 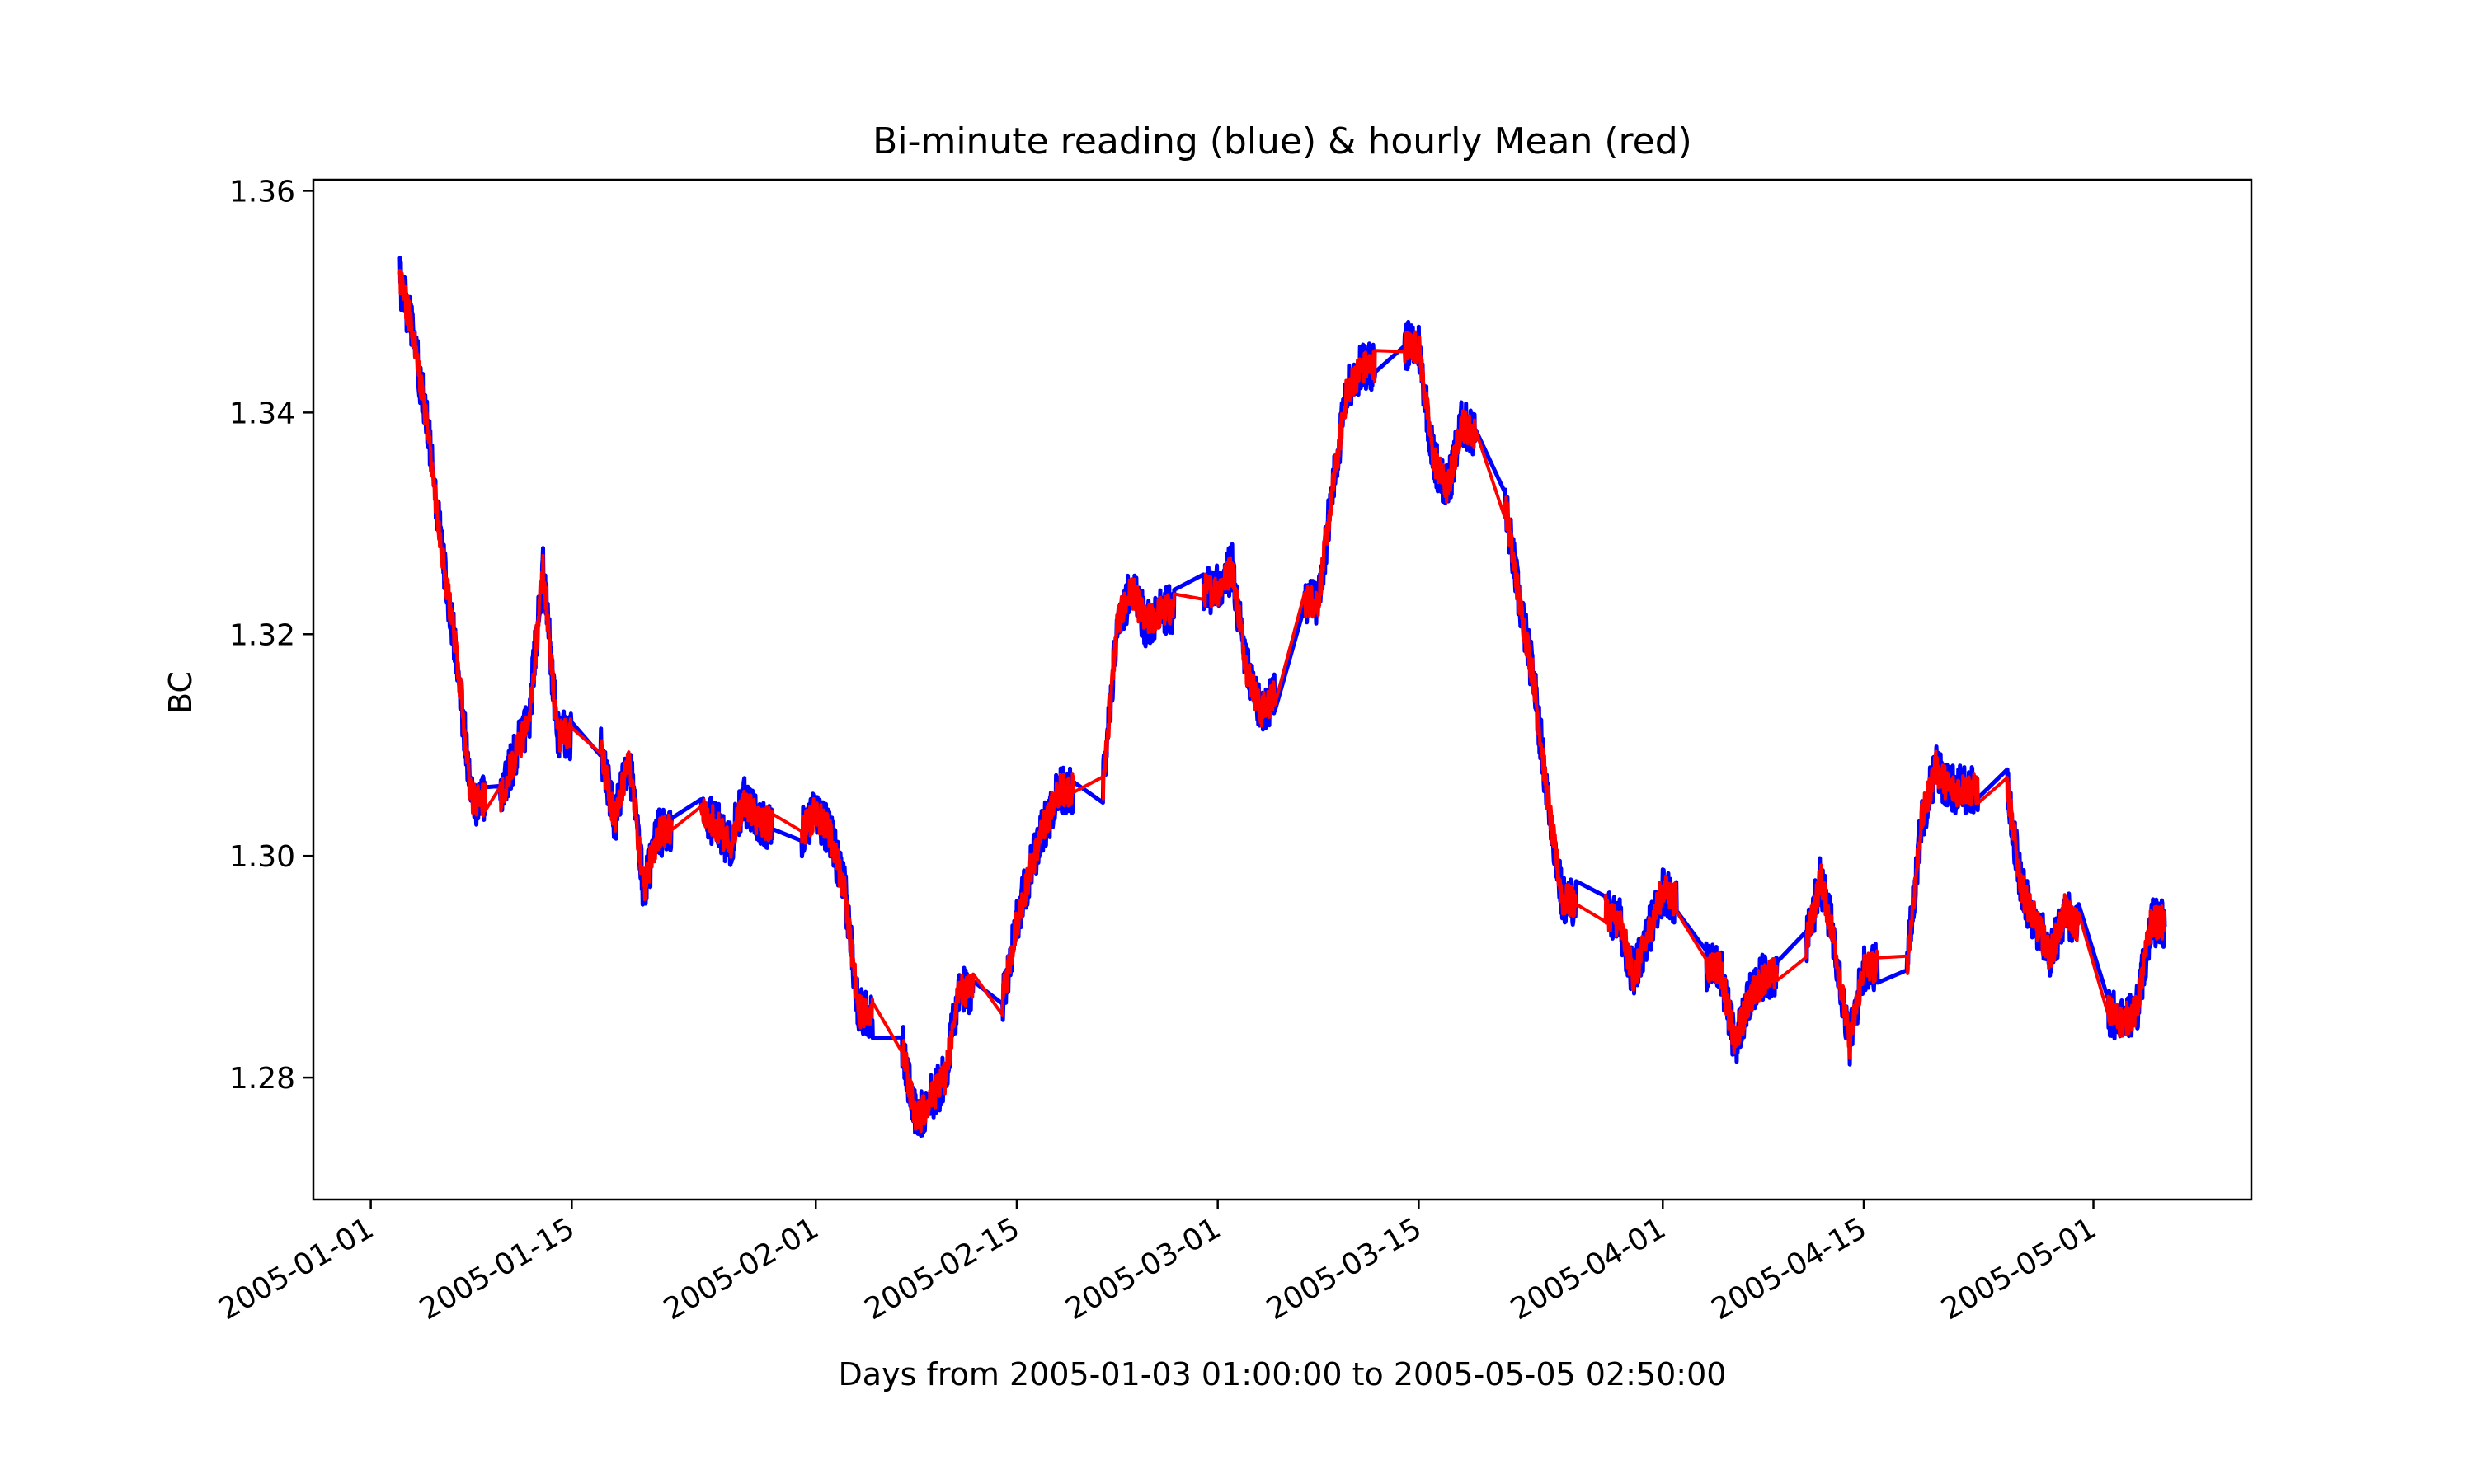 What do you see at coordinates (262, 635) in the screenshot?
I see `y-tick-label: 1.32` at bounding box center [262, 635].